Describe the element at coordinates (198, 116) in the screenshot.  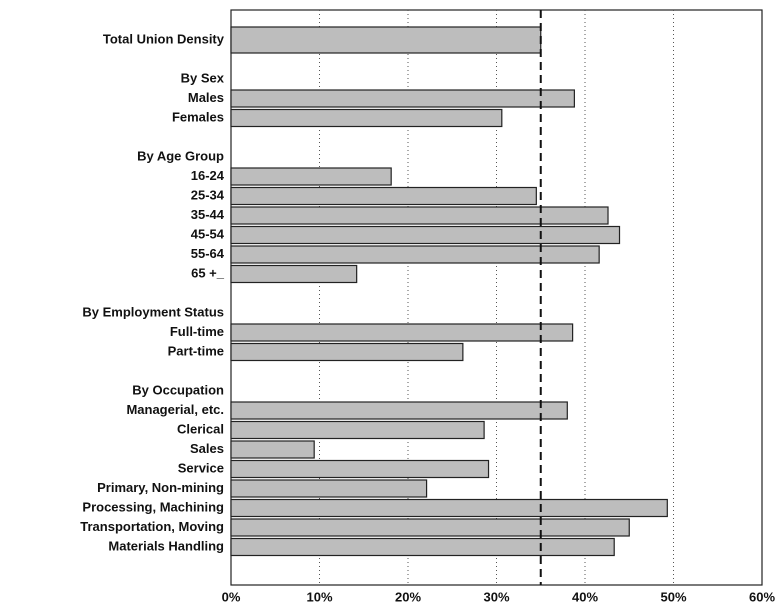
I see `y-tick-label: Females` at that location.